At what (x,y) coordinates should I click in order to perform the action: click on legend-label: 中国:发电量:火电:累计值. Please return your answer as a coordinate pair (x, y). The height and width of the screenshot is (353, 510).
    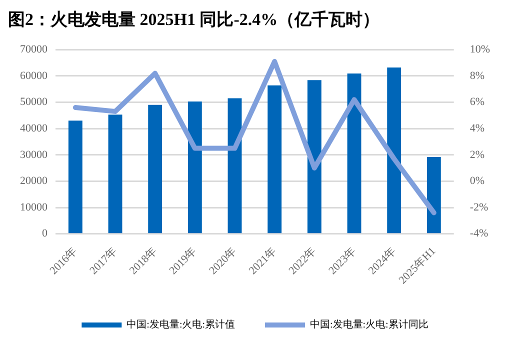
    Looking at the image, I should click on (181, 324).